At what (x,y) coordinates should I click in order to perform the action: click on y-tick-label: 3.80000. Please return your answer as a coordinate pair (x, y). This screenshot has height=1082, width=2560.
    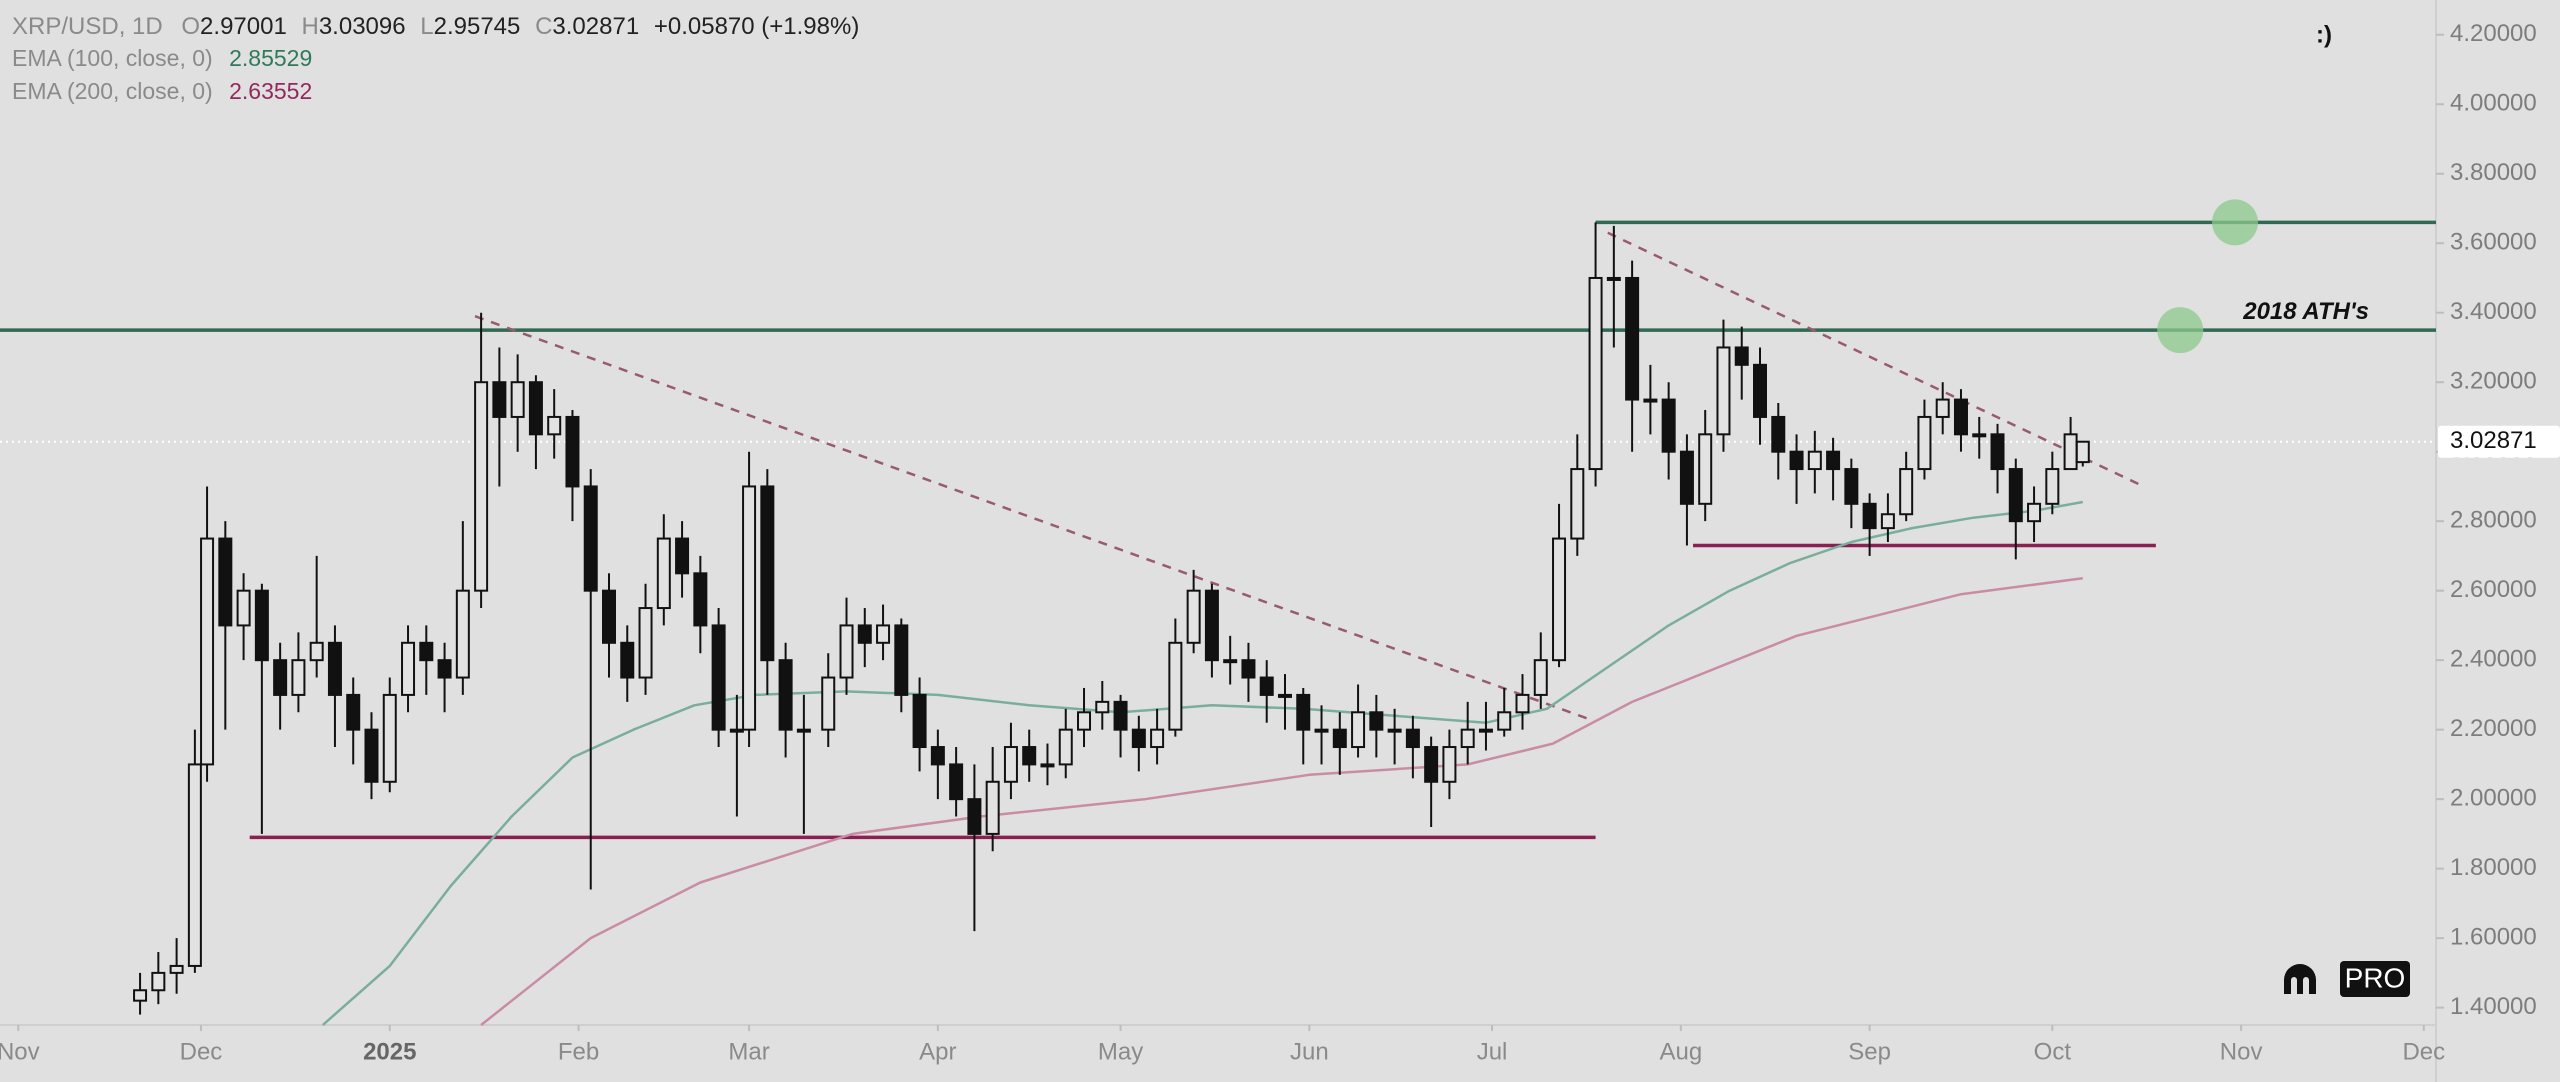
    Looking at the image, I should click on (2493, 172).